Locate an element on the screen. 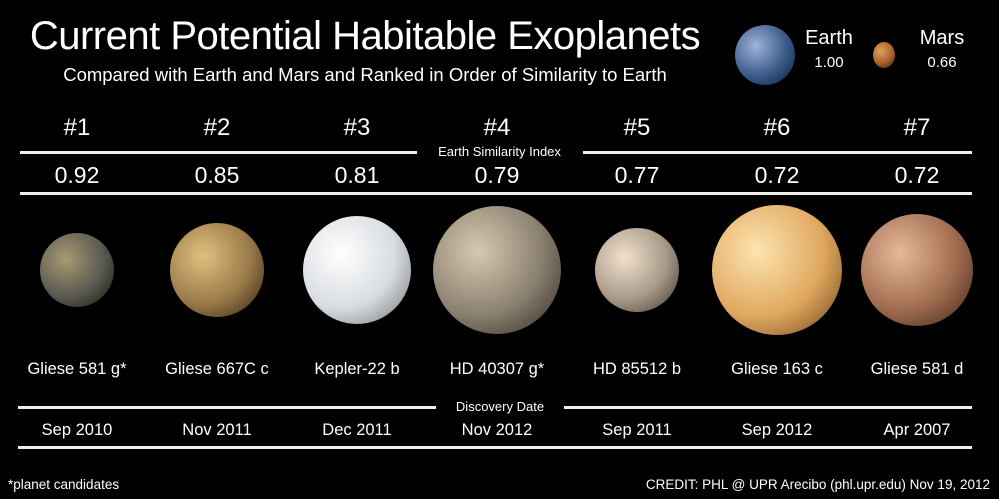 The image size is (999, 499). planet-name: HD 40307 g* is located at coordinates (497, 369).